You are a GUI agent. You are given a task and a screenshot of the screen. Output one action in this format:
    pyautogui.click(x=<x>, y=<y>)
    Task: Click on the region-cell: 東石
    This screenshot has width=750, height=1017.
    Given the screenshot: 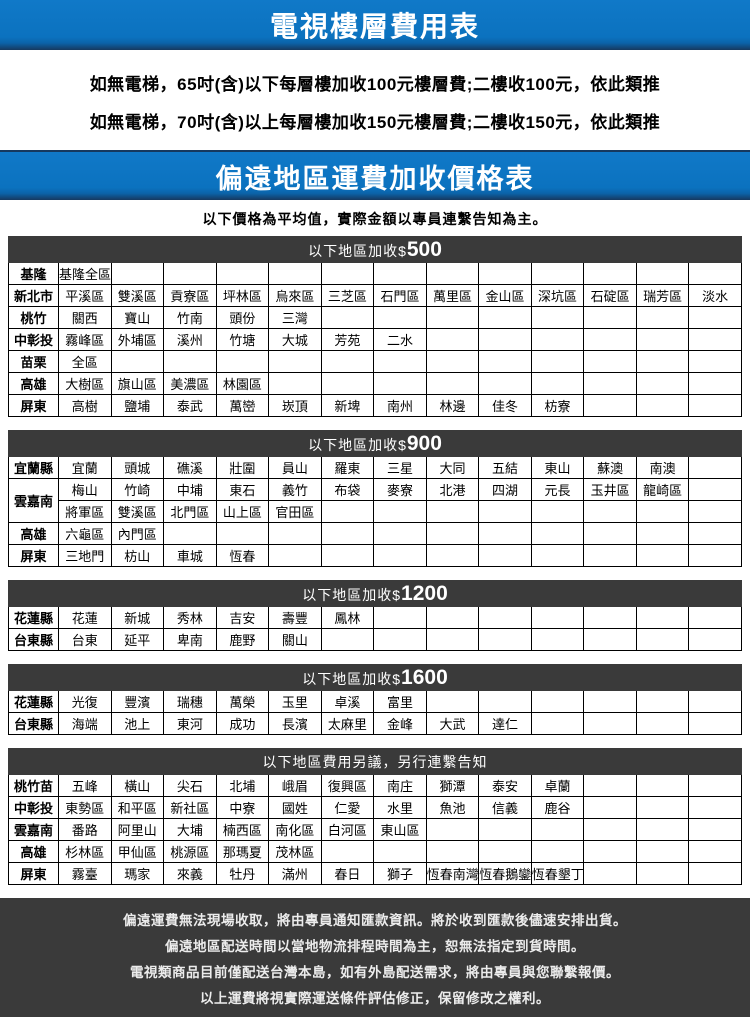 What is the action you would take?
    pyautogui.click(x=242, y=489)
    